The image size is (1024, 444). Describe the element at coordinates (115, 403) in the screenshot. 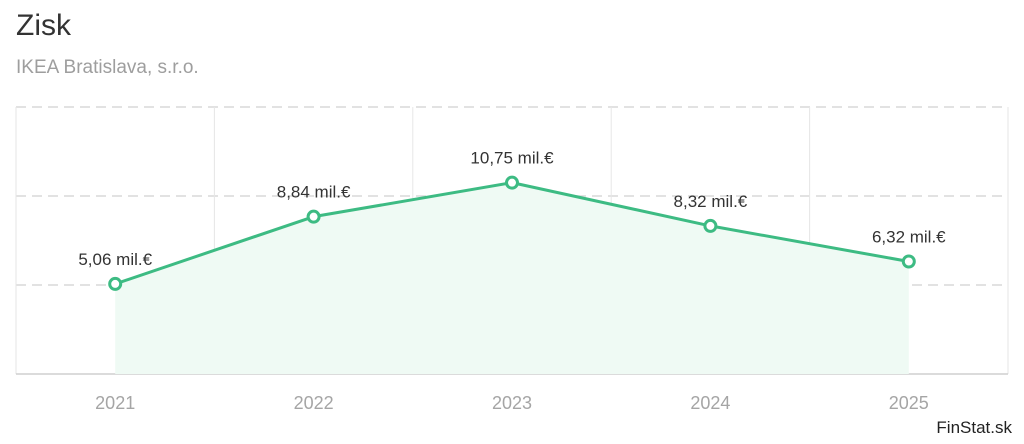

I see `x-tick-label: 2021` at that location.